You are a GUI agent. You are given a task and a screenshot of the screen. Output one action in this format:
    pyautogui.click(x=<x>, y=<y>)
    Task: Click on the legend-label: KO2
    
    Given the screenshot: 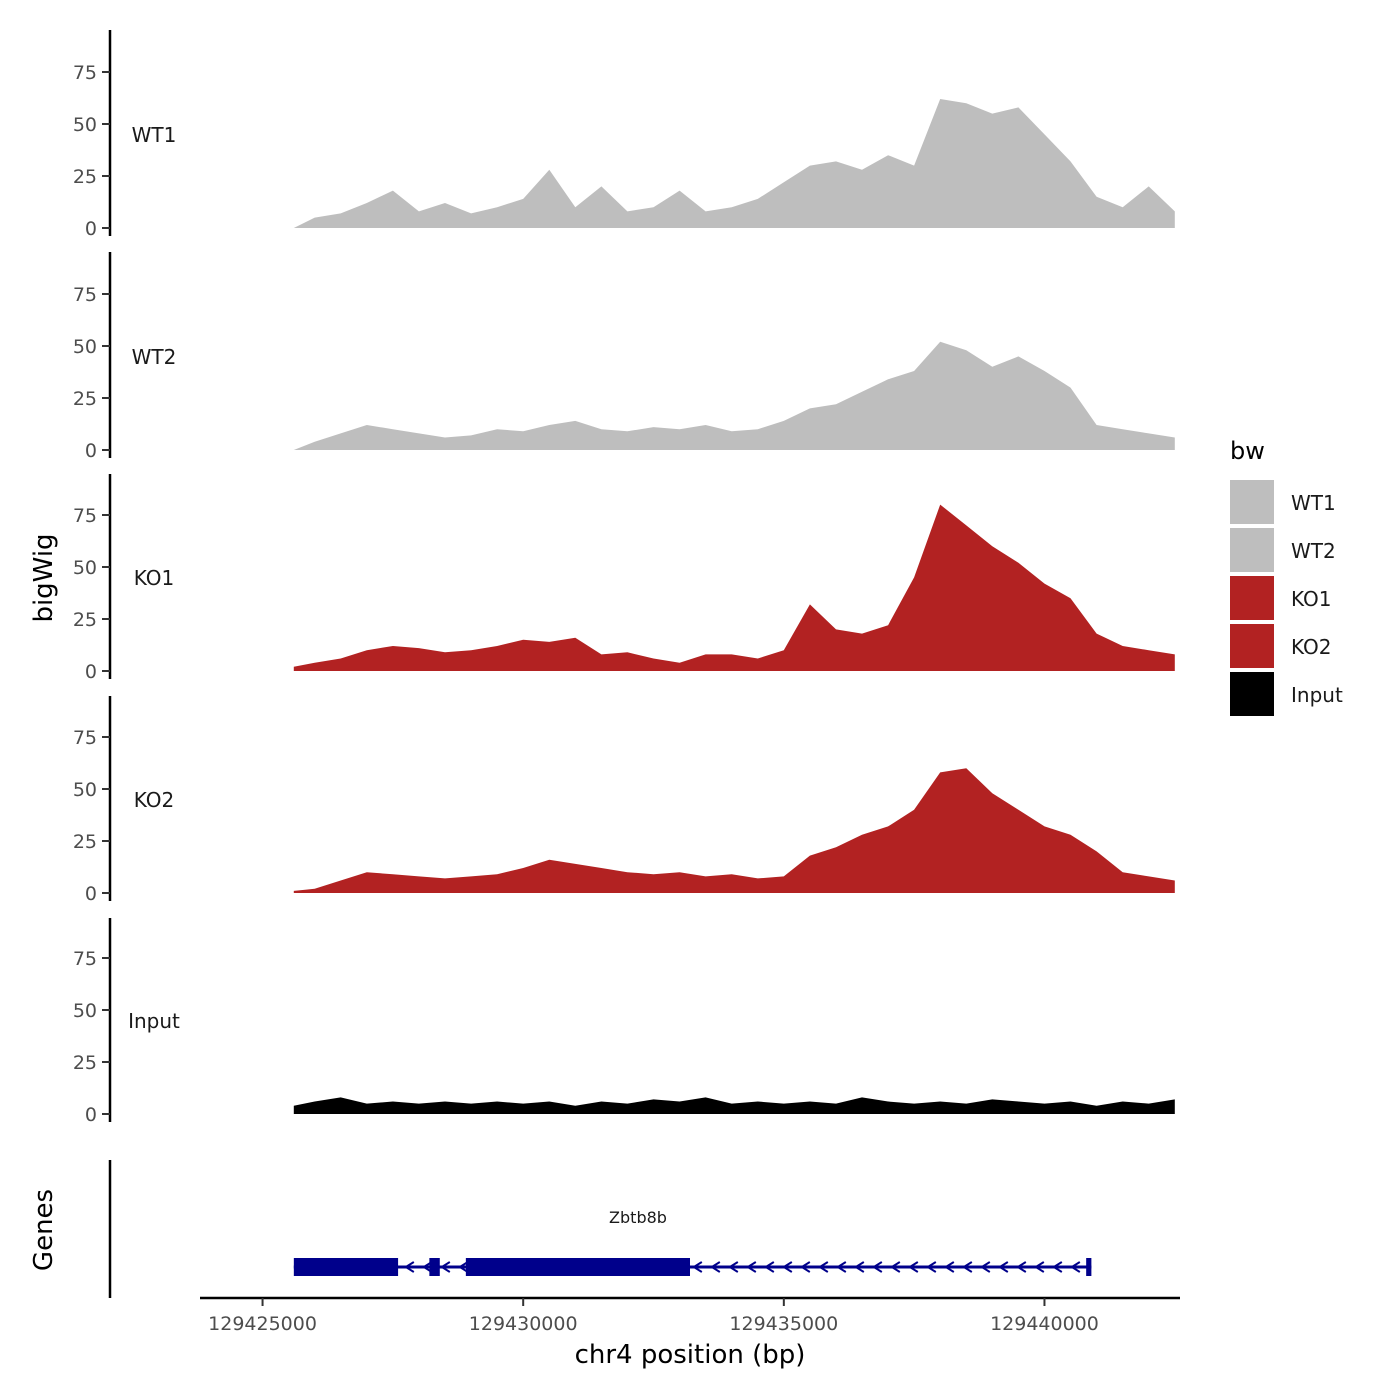 What is the action you would take?
    pyautogui.click(x=1311, y=647)
    